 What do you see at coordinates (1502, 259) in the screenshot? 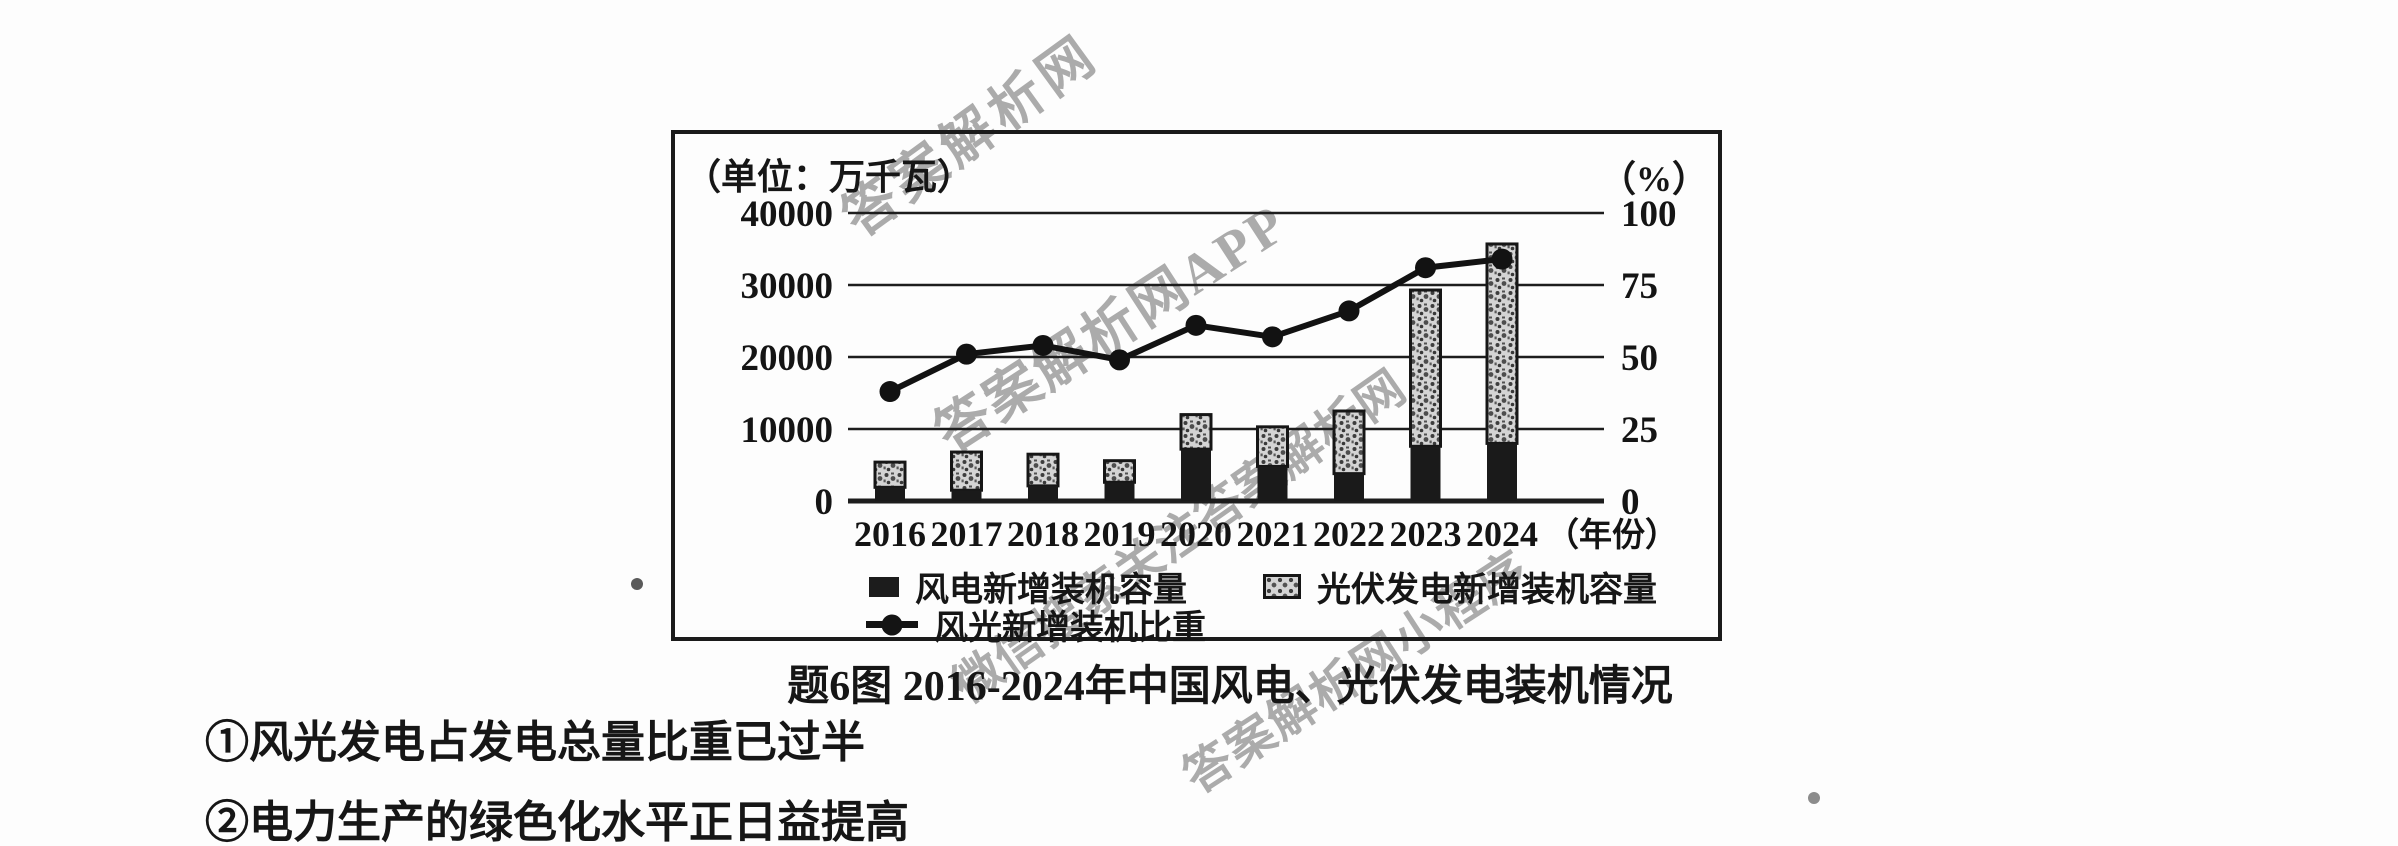
I see `ratio-point-2024` at bounding box center [1502, 259].